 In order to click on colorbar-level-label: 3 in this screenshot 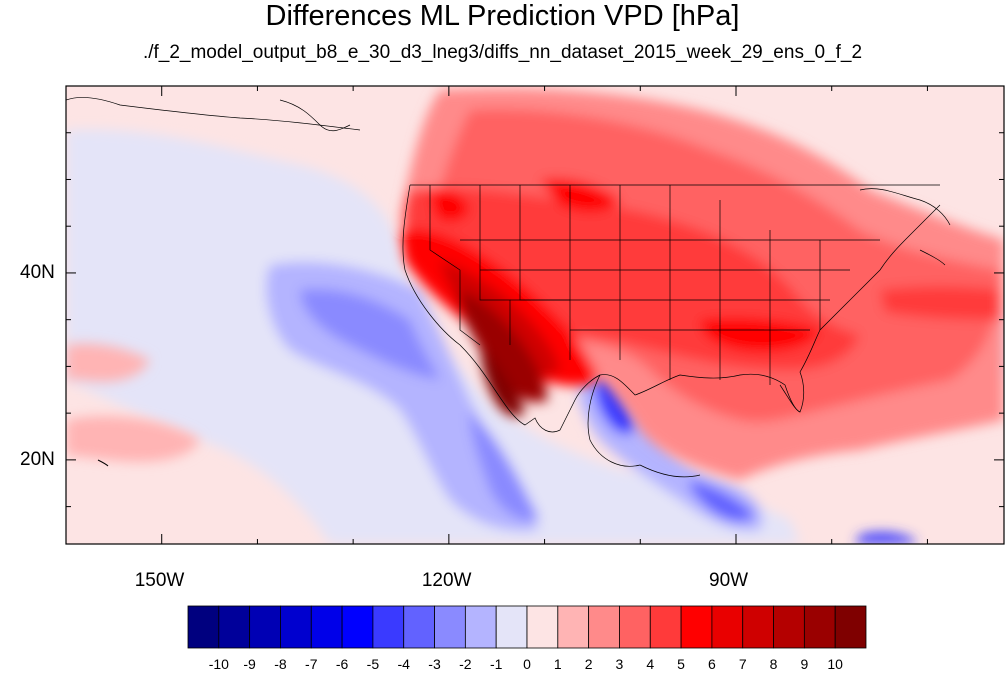, I will do `click(619, 664)`.